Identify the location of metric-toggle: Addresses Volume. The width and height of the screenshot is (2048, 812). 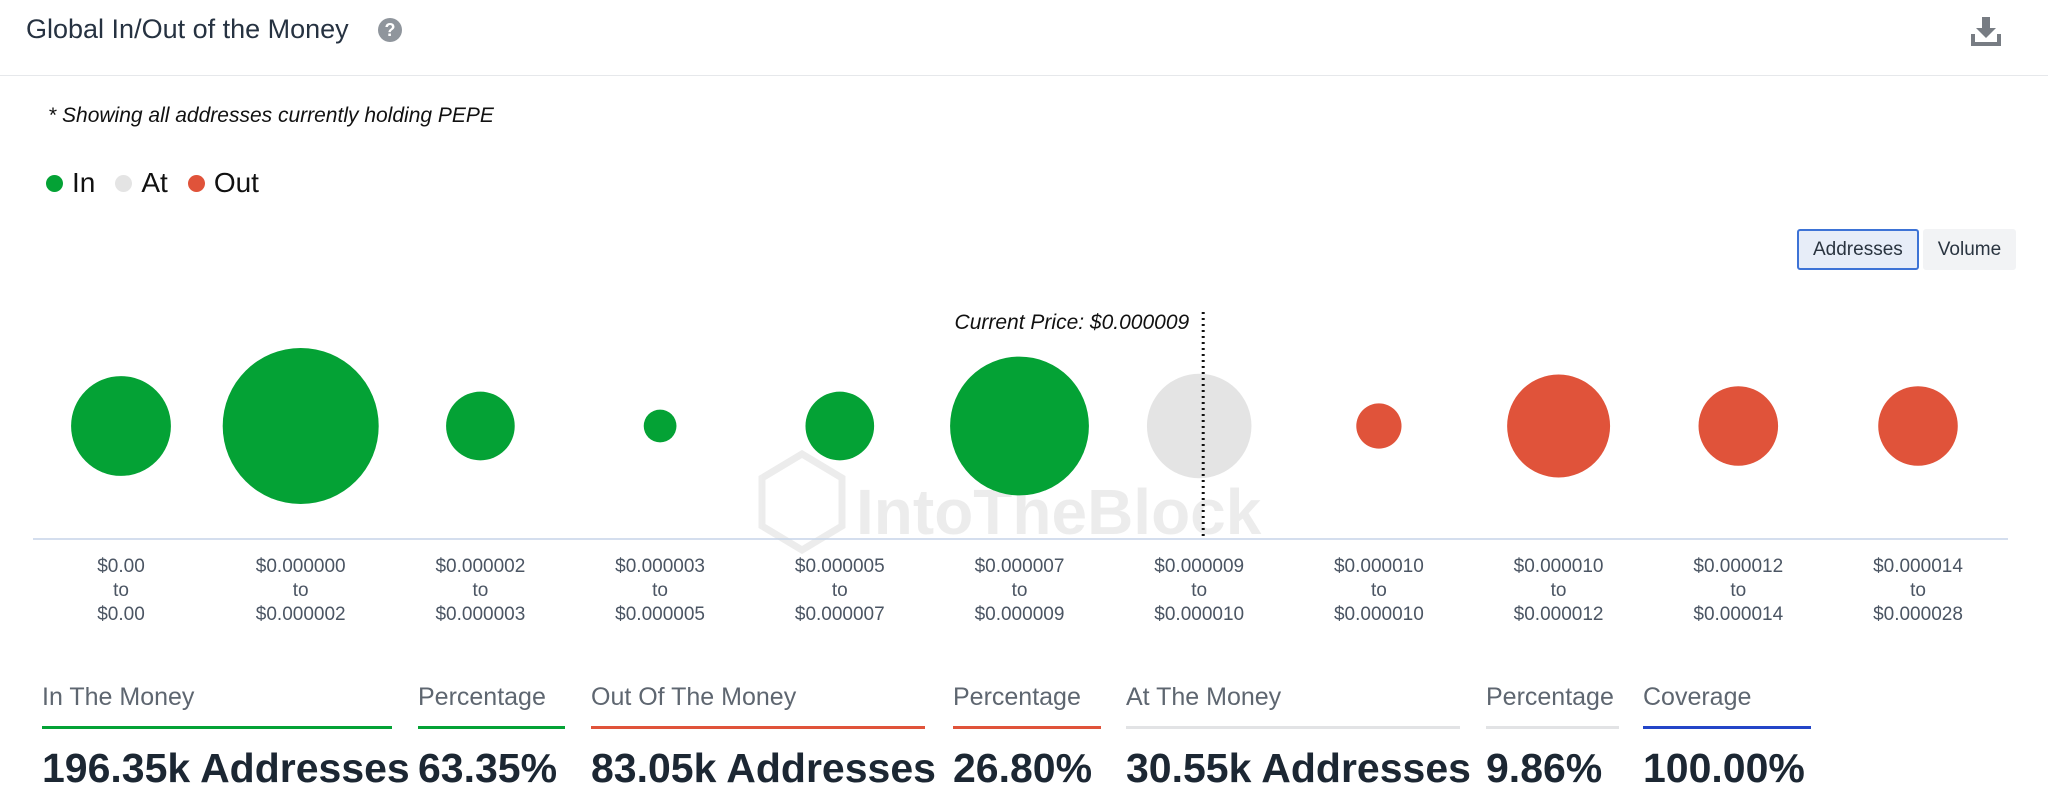
(1907, 249).